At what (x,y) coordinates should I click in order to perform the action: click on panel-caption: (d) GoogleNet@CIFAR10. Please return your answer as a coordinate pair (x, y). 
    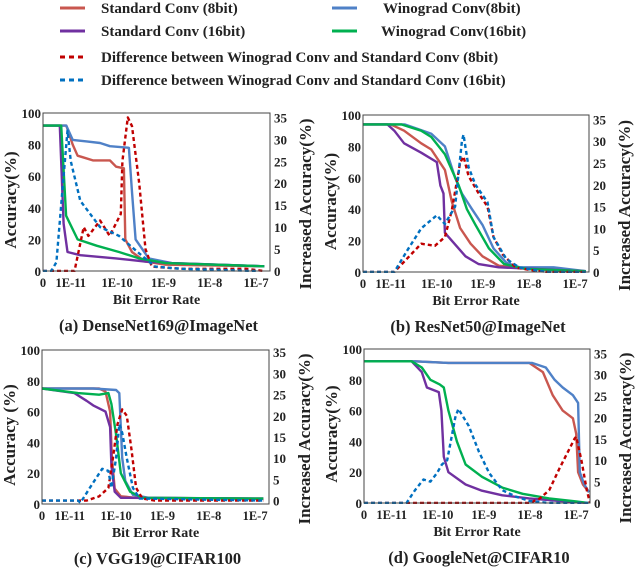
    Looking at the image, I should click on (478, 557).